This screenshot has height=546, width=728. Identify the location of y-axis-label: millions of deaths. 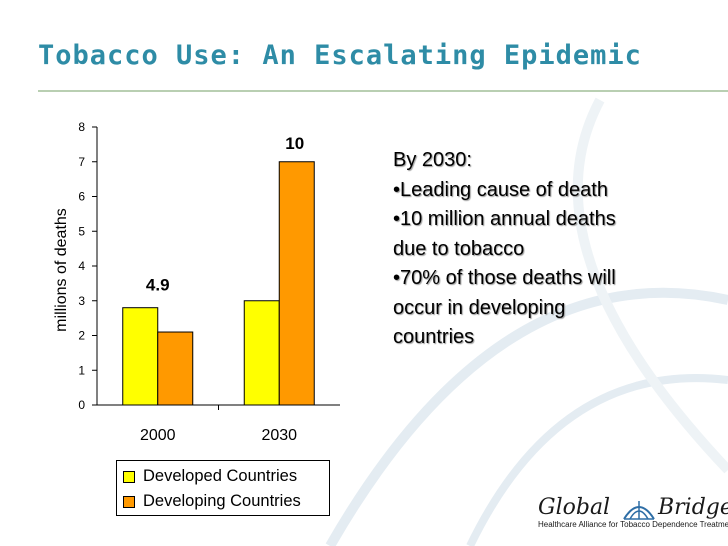
(61, 270).